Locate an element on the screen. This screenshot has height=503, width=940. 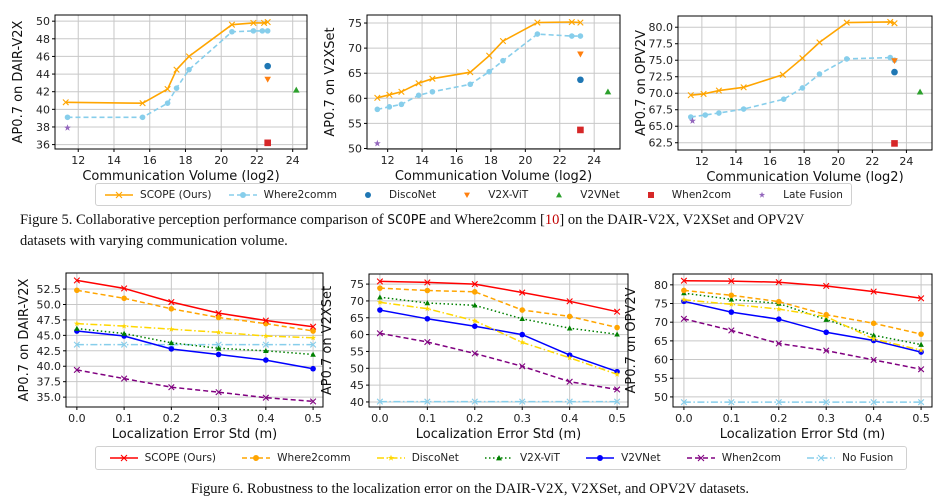
series-v2vnet is located at coordinates (802, 326).